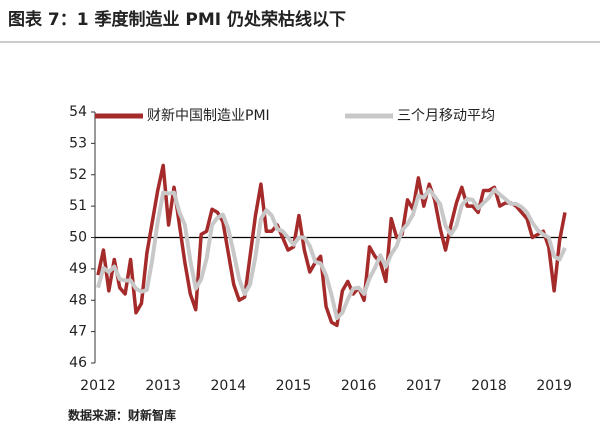 The width and height of the screenshot is (600, 441). I want to click on x-tick-label: 2014, so click(229, 386).